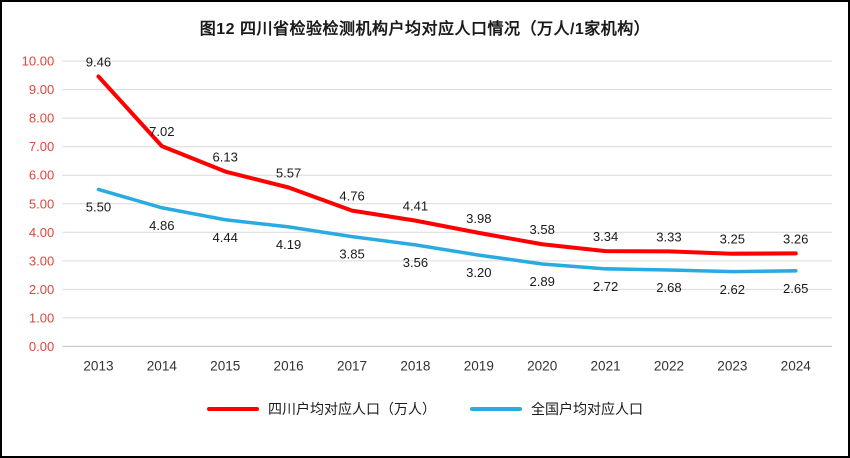  Describe the element at coordinates (541, 281) in the screenshot. I see `data-label: 2.89` at that location.